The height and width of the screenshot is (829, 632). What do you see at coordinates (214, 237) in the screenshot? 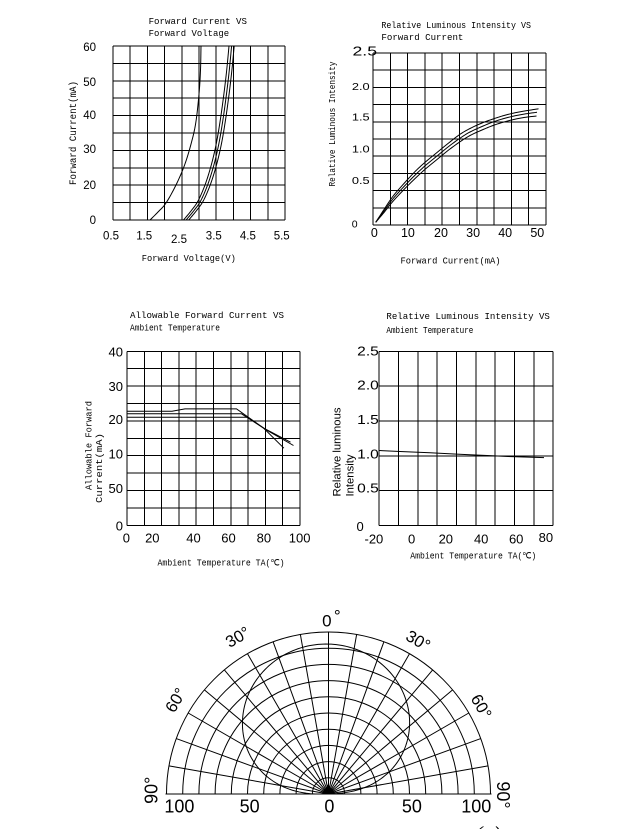
I see `svg-text: 3.5` at bounding box center [214, 237].